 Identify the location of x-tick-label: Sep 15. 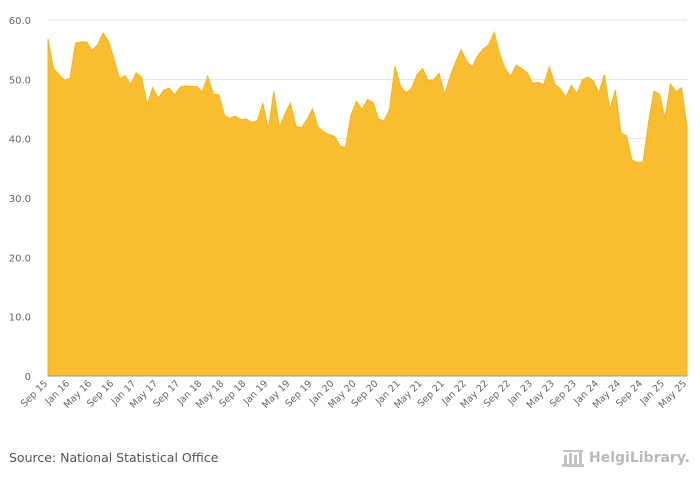
(34, 393).